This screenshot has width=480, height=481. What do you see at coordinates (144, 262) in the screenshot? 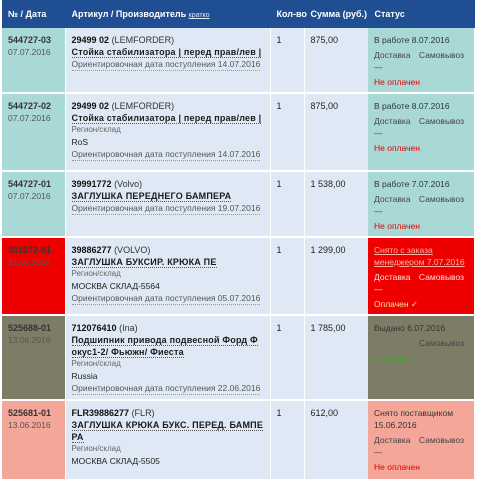
I see `product-name: ЗАГЛУШКА БУКСИР. КРЮКА ПЕ` at bounding box center [144, 262].